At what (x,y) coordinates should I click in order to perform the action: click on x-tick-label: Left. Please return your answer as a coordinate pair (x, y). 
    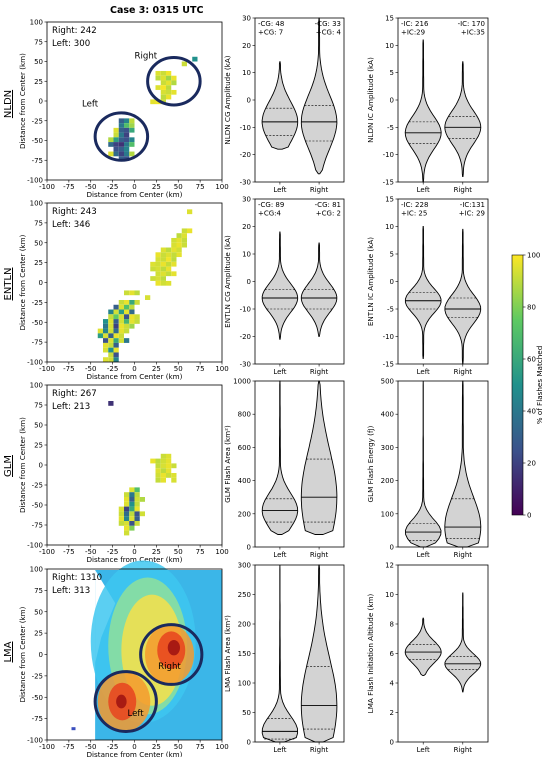
    Looking at the image, I should click on (279, 555).